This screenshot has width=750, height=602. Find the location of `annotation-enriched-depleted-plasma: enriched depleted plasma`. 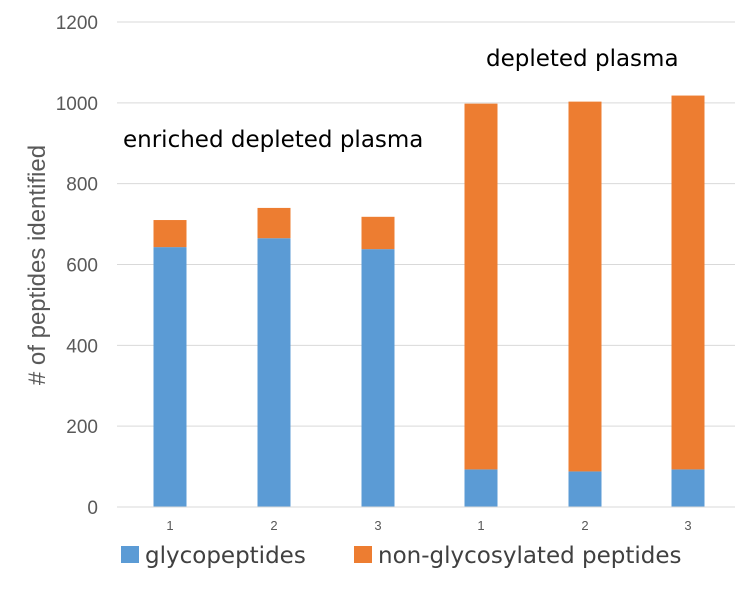

annotation-enriched-depleted-plasma: enriched depleted plasma is located at coordinates (273, 140).